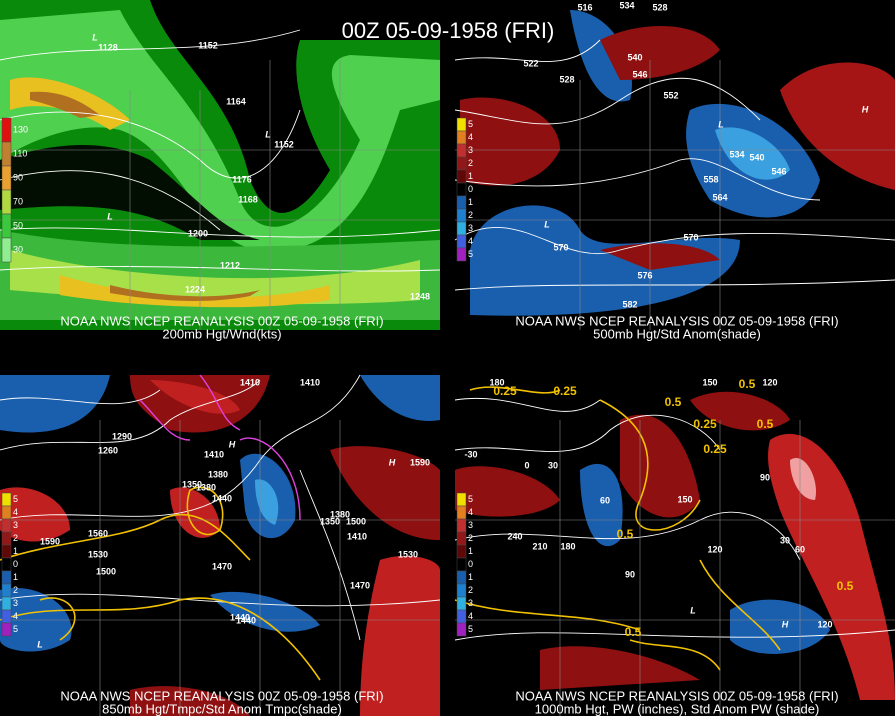 This screenshot has height=716, width=895. I want to click on contour-label: 576, so click(644, 275).